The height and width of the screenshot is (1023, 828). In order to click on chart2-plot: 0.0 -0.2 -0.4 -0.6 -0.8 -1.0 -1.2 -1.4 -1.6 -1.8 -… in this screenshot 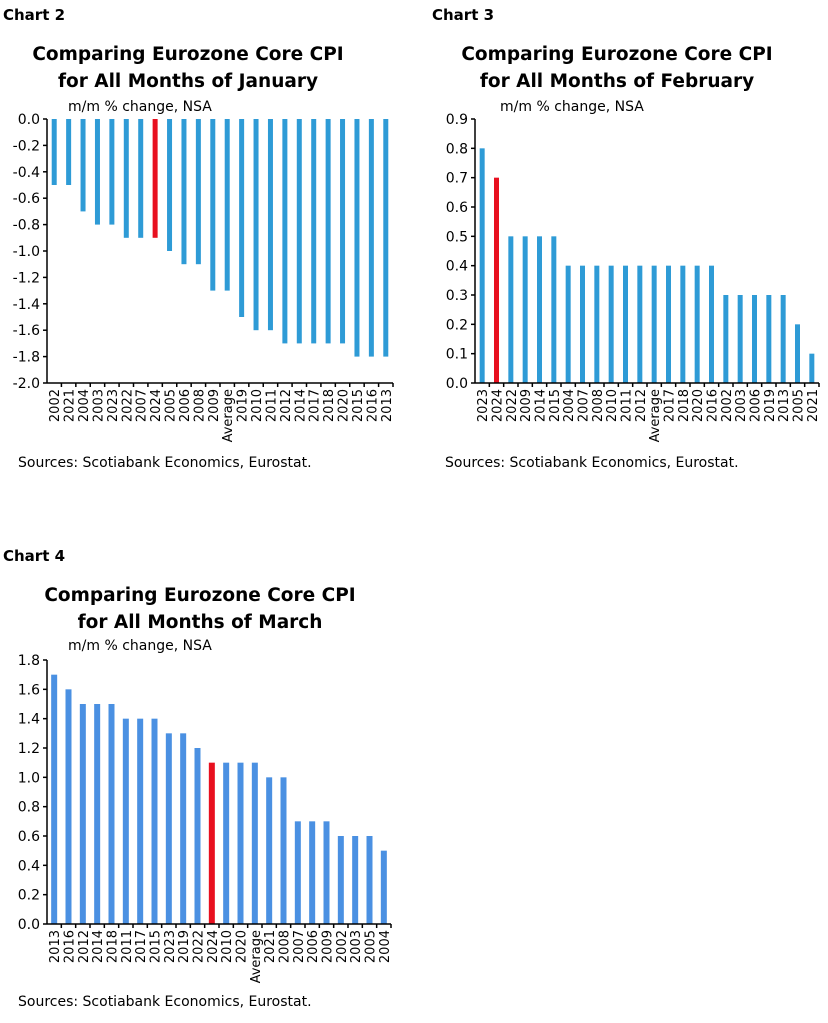, I will do `click(204, 277)`.